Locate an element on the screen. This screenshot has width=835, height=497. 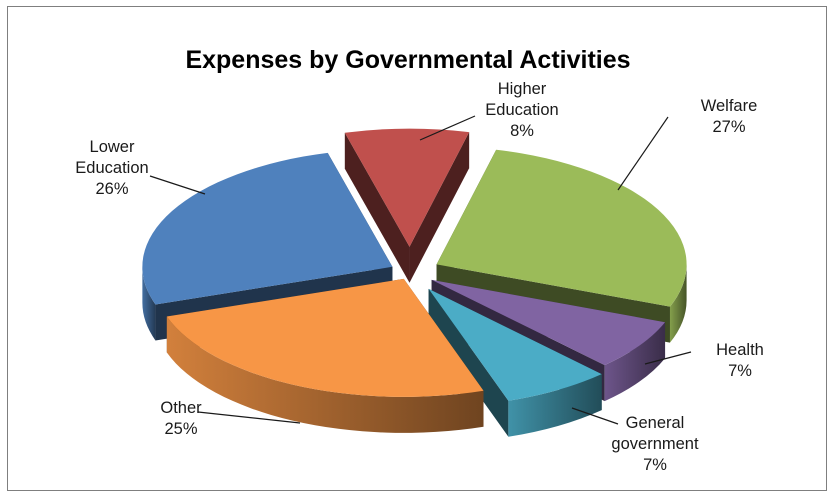
slice-label: Other 25% is located at coordinates (181, 418).